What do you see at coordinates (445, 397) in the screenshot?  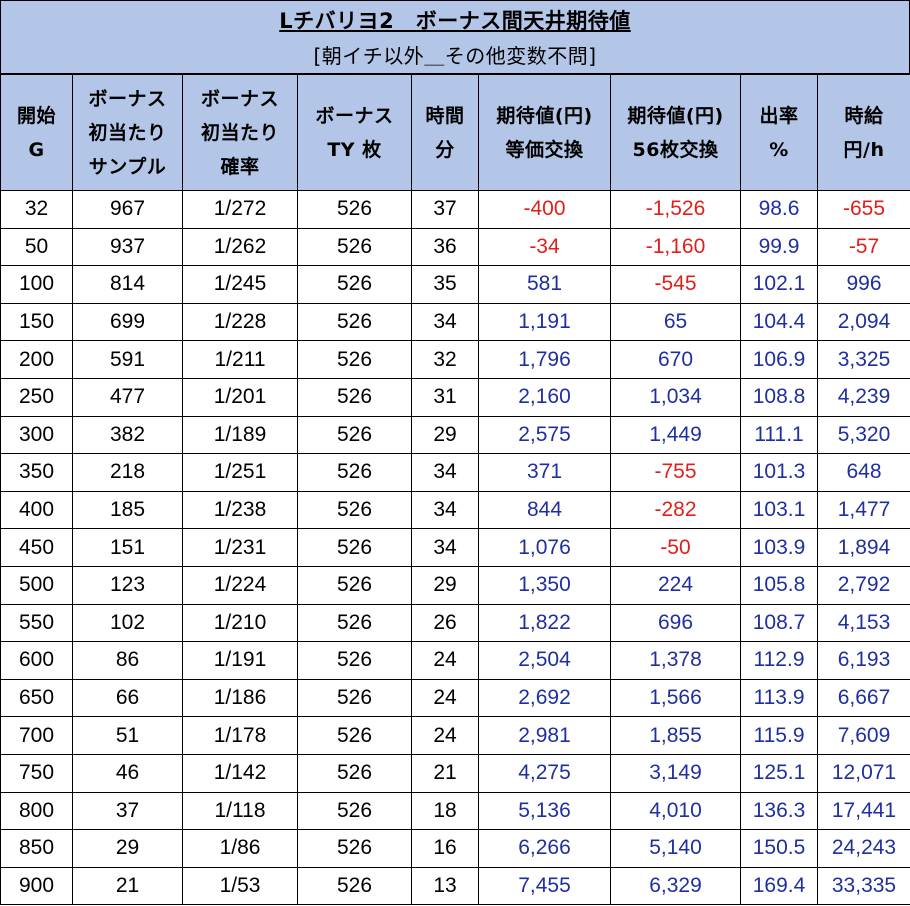 I see `table-cell: 31` at bounding box center [445, 397].